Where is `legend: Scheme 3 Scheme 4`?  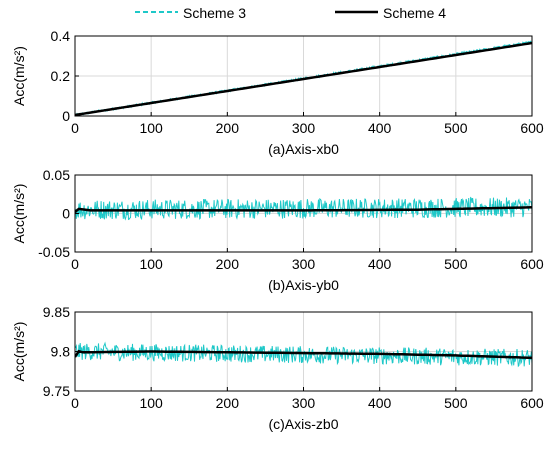 legend: Scheme 3 Scheme 4 is located at coordinates (290, 13).